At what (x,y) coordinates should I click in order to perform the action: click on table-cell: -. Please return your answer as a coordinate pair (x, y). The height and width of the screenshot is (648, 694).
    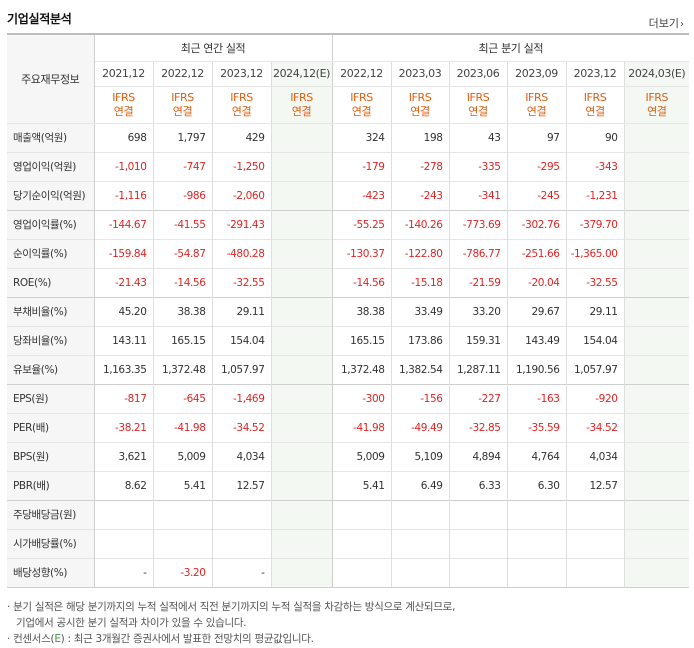
    Looking at the image, I should click on (241, 572).